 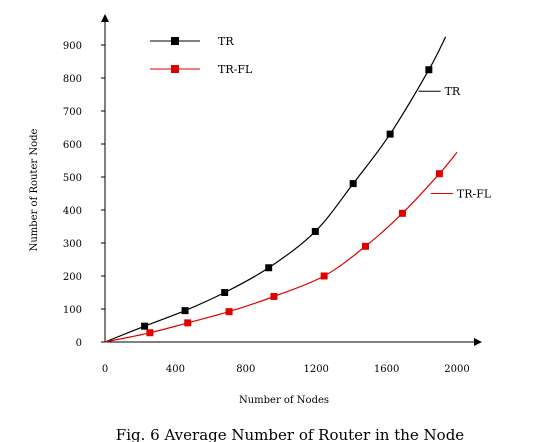 What do you see at coordinates (201, 55) in the screenshot?
I see `legend: TR TR-FL` at bounding box center [201, 55].